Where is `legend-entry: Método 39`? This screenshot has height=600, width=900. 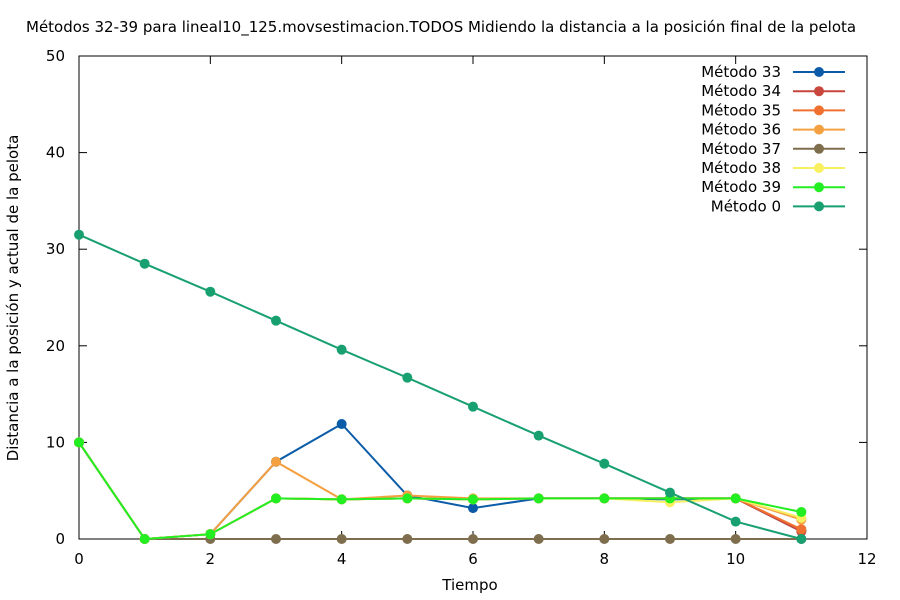 legend-entry: Método 39 is located at coordinates (773, 187).